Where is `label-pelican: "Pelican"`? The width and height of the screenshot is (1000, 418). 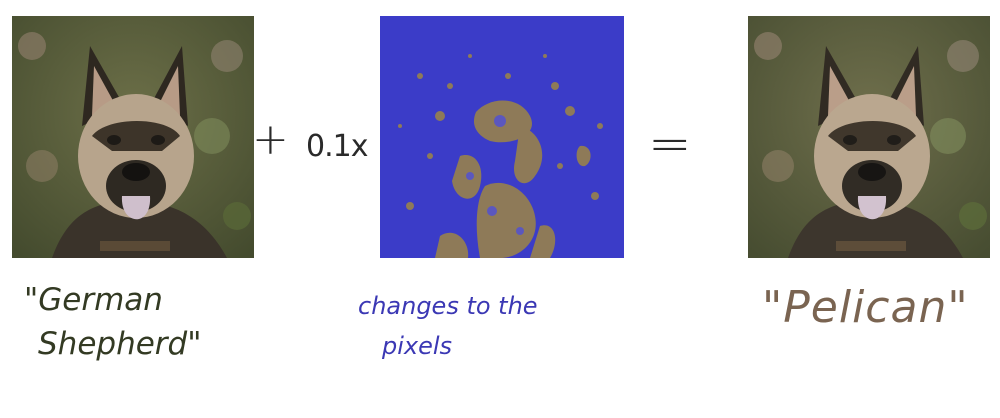
label-pelican: "Pelican" is located at coordinates (865, 307).